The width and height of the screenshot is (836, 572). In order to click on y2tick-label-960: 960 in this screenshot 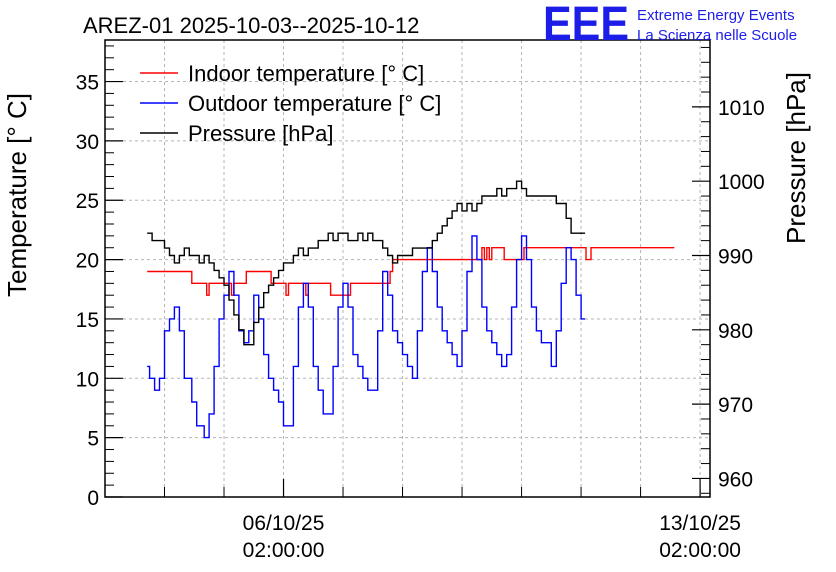, I will do `click(735, 479)`.